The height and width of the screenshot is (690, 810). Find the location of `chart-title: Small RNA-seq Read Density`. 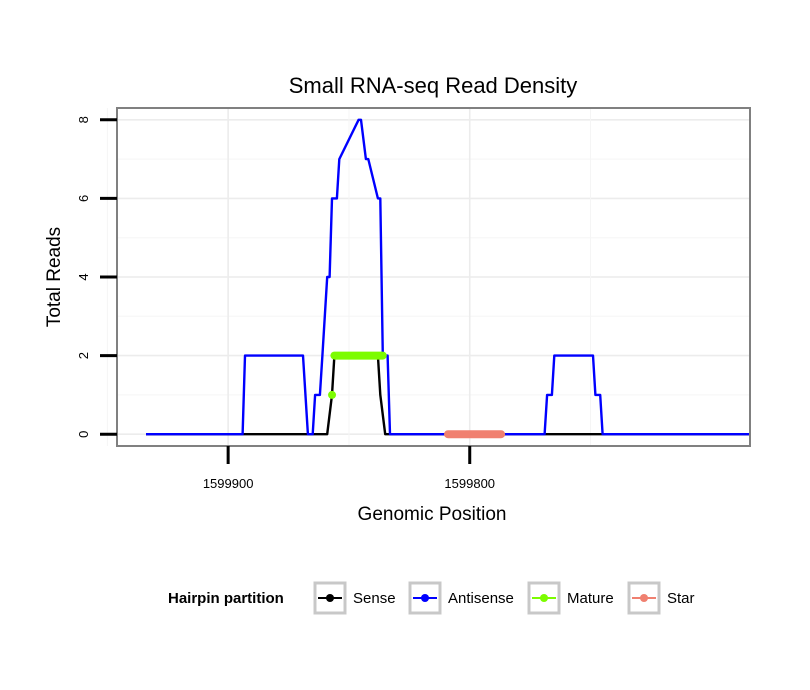

chart-title: Small RNA-seq Read Density is located at coordinates (433, 85).